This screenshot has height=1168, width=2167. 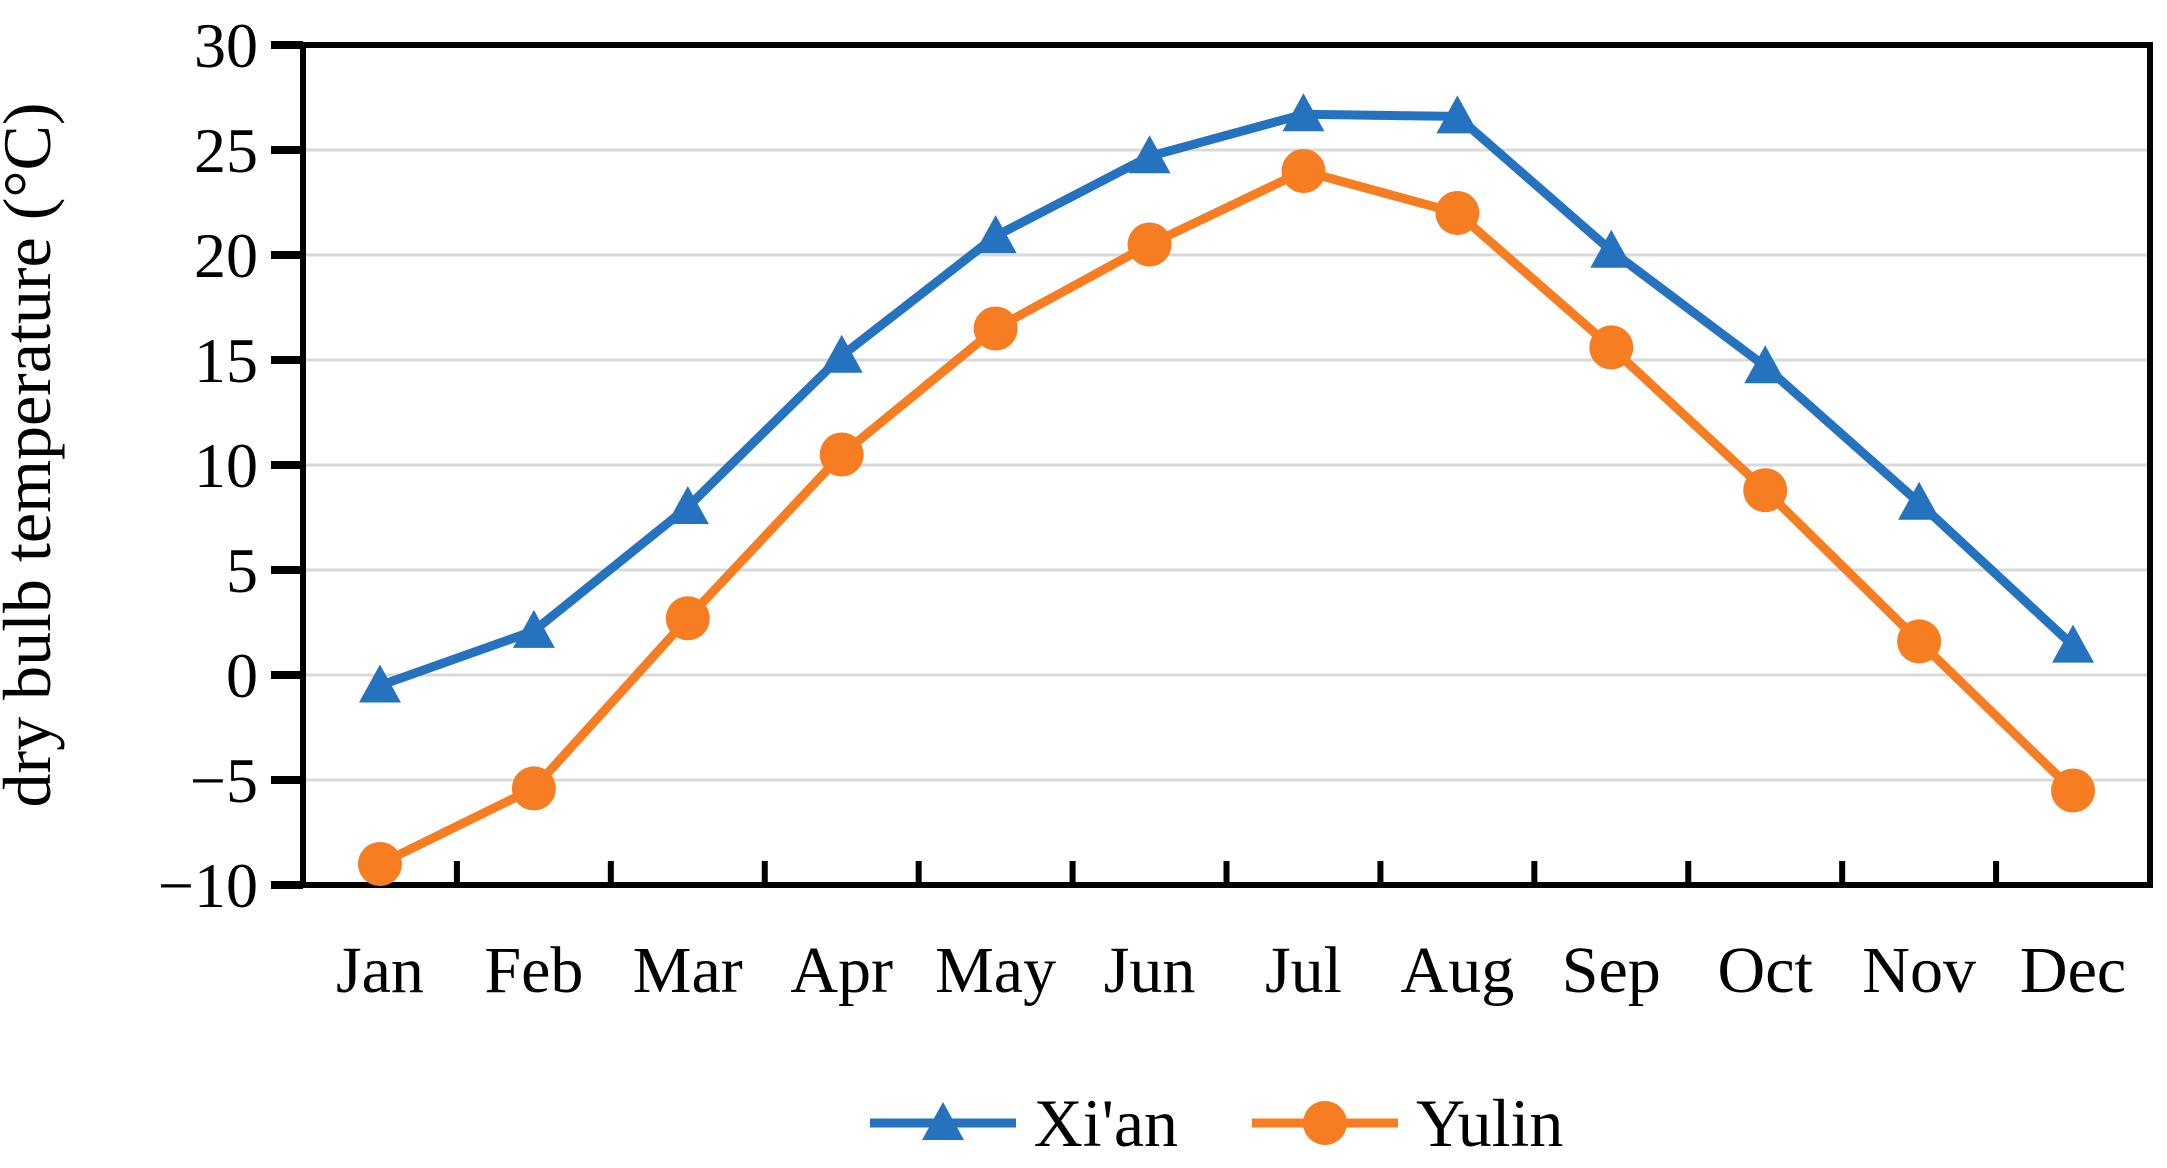 I want to click on y-tick-label: 20, so click(x=226, y=255).